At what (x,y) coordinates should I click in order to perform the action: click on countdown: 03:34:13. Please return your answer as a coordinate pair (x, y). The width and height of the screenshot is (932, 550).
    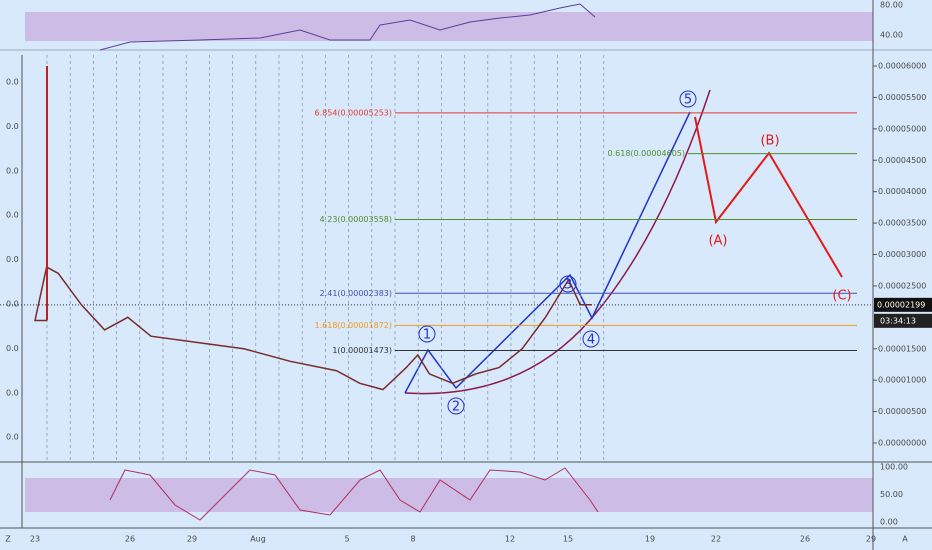
    Looking at the image, I should click on (898, 320).